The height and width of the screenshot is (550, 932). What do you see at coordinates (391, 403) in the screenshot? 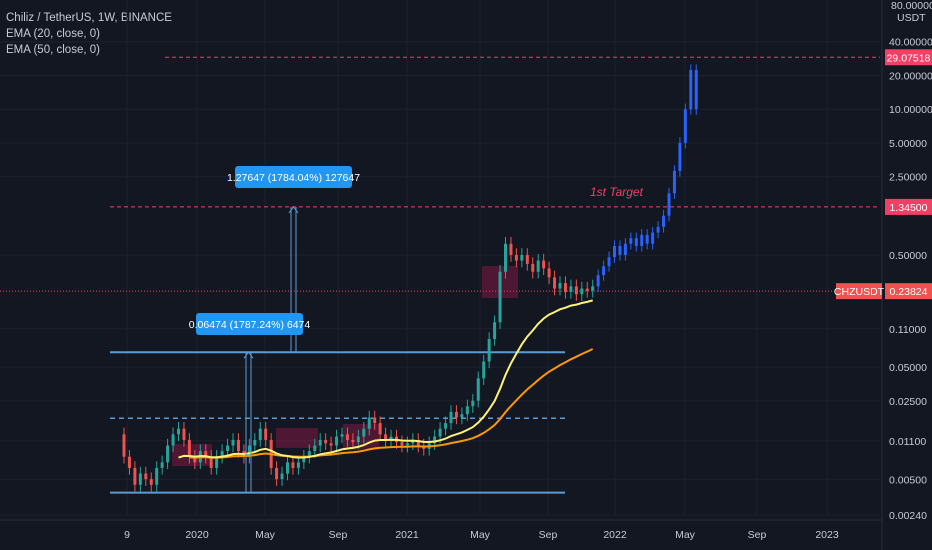
I see `ema50-line` at bounding box center [391, 403].